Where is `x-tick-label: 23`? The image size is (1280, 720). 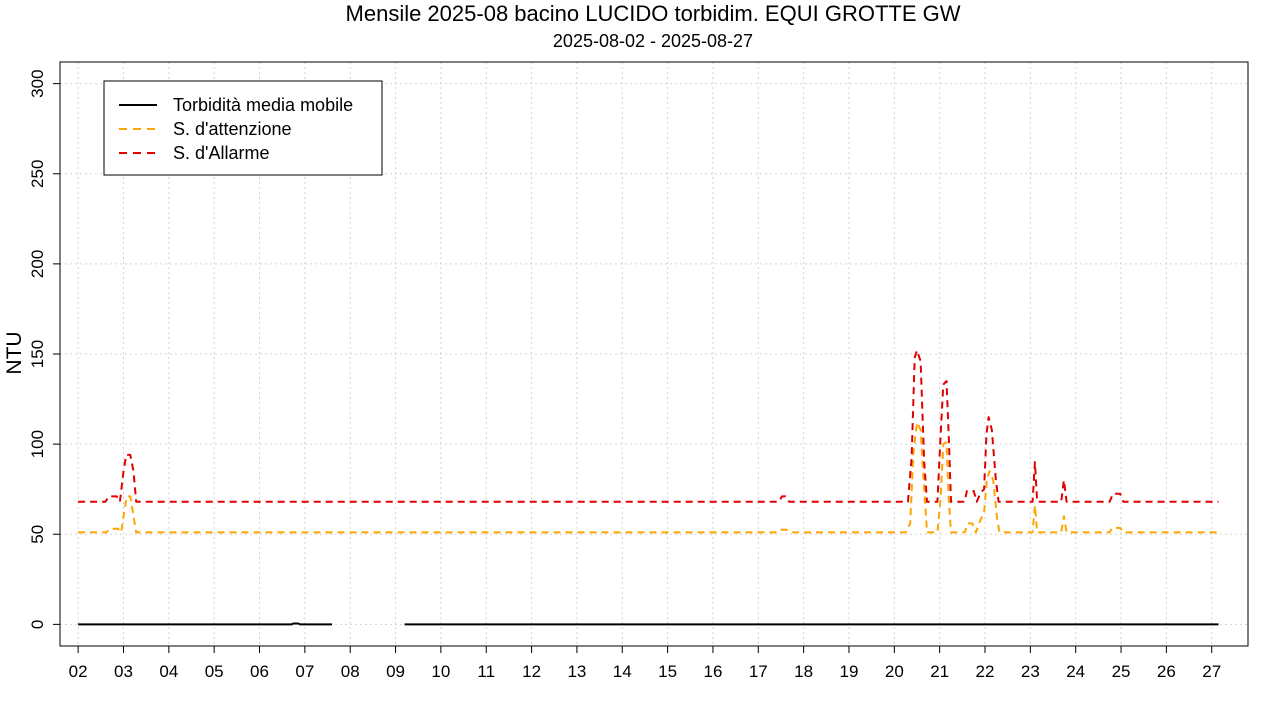
x-tick-label: 23 is located at coordinates (1030, 671).